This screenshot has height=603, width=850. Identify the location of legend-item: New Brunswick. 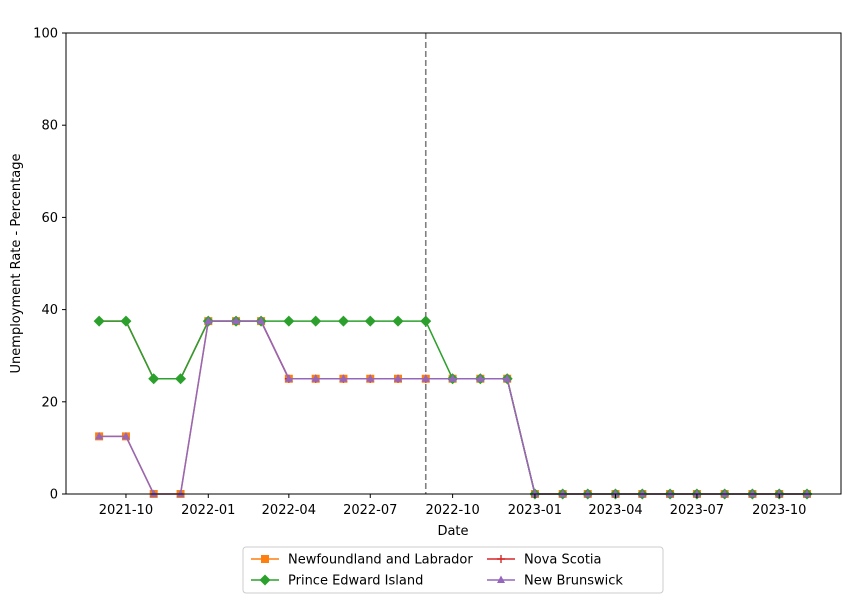
(555, 581).